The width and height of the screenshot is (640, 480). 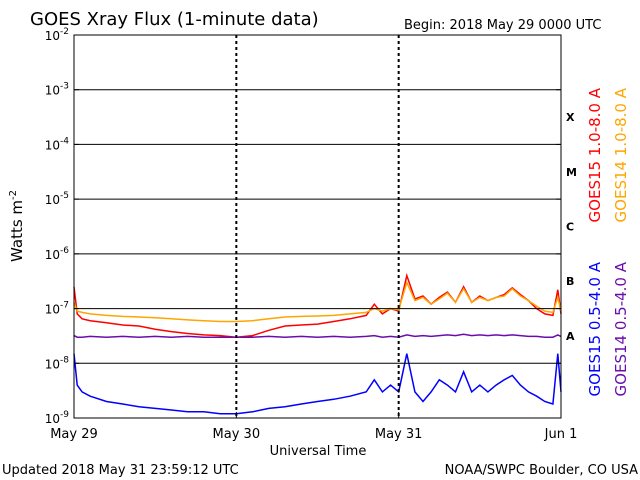 I want to click on legend-entry: GOES15 1.0-8.0 A, so click(x=595, y=154).